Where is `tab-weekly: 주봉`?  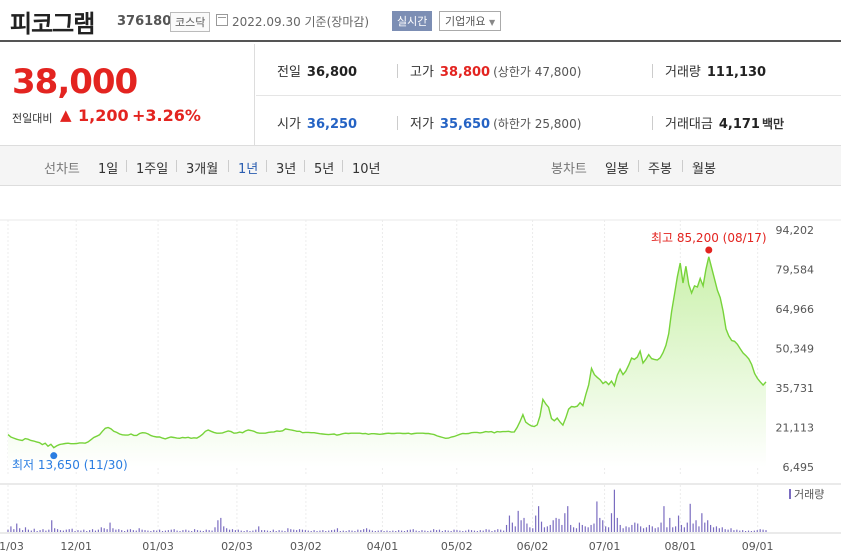
tab-weekly: 주봉 is located at coordinates (660, 169).